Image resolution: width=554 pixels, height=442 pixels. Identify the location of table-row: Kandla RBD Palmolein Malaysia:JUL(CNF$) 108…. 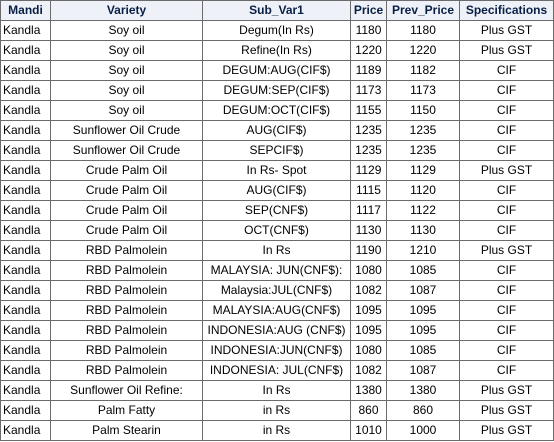
(277, 290).